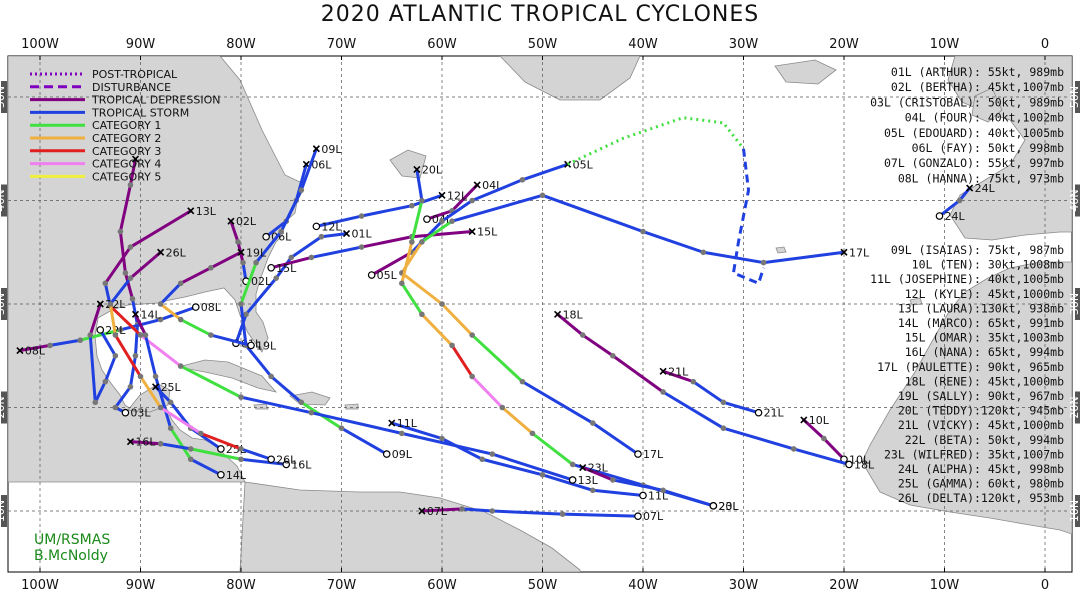 This screenshot has width=1080, height=604. Describe the element at coordinates (325, 302) in the screenshot. I see `storm-track-09L: 09L 09L` at that location.